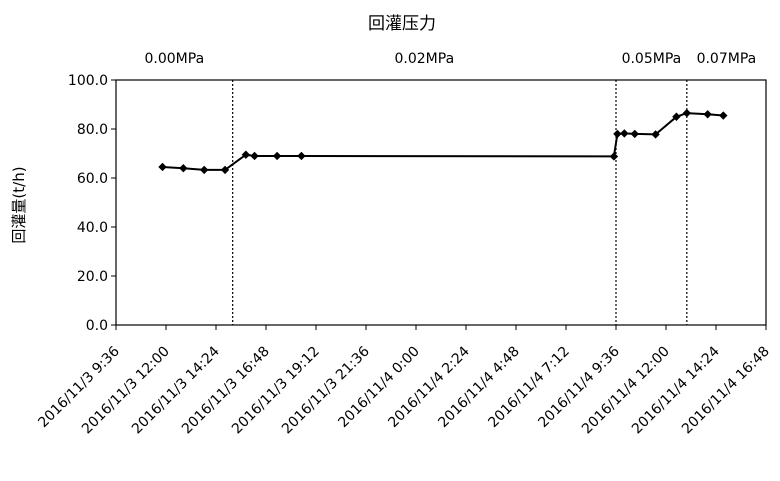 This screenshot has height=481, width=780. What do you see at coordinates (652, 59) in the screenshot?
I see `phase-label: 0.05MPa` at bounding box center [652, 59].